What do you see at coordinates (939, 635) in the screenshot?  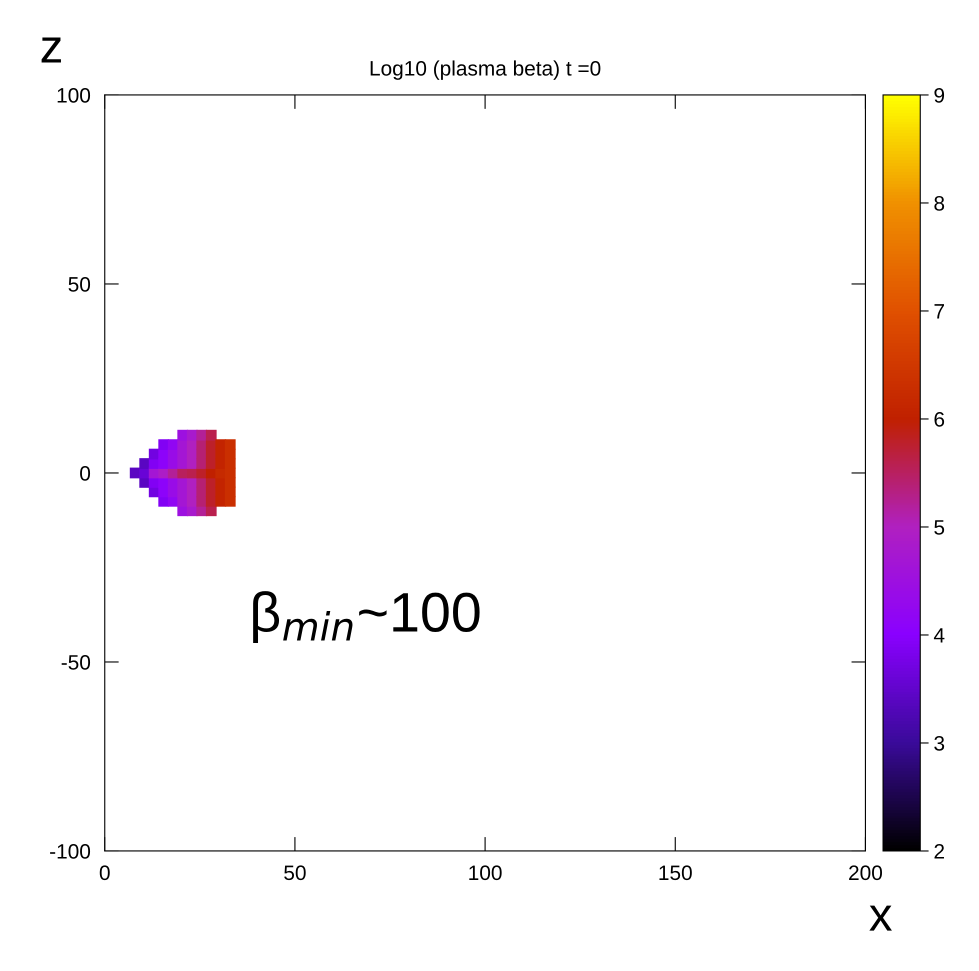 I see `color-bar-label: 4` at bounding box center [939, 635].